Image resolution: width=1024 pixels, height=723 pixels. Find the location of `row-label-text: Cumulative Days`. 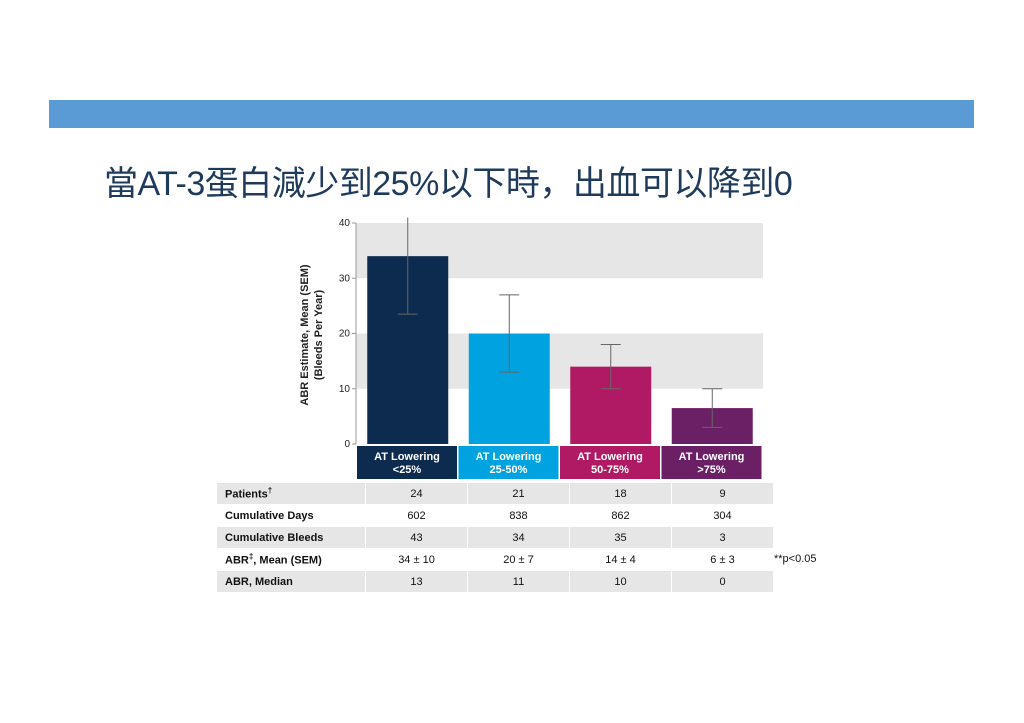

row-label-text: Cumulative Days is located at coordinates (269, 515).